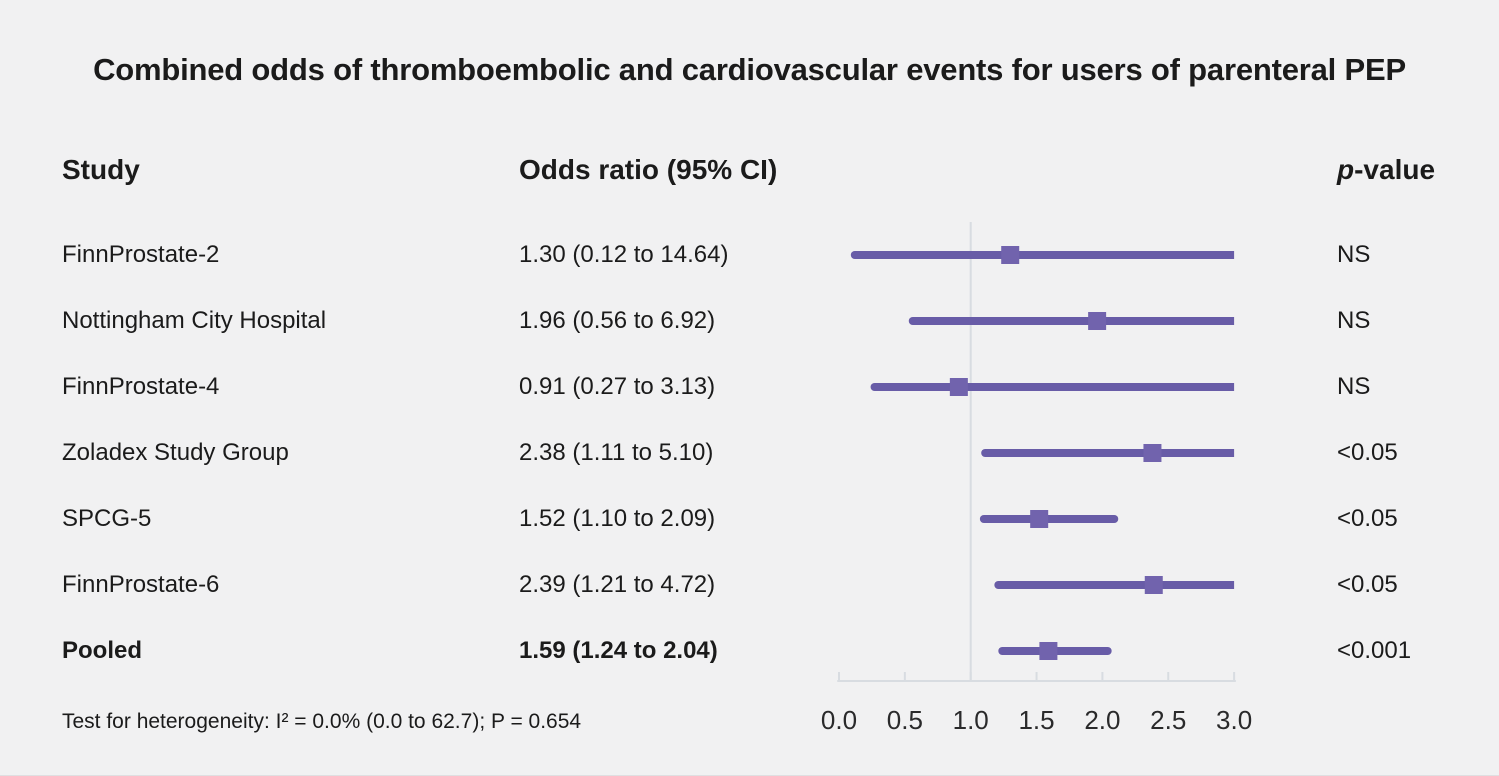 The width and height of the screenshot is (1499, 776). Describe the element at coordinates (617, 584) in the screenshot. I see `odds-ratio-label: 2.39 (1.21 to 4.72)` at that location.